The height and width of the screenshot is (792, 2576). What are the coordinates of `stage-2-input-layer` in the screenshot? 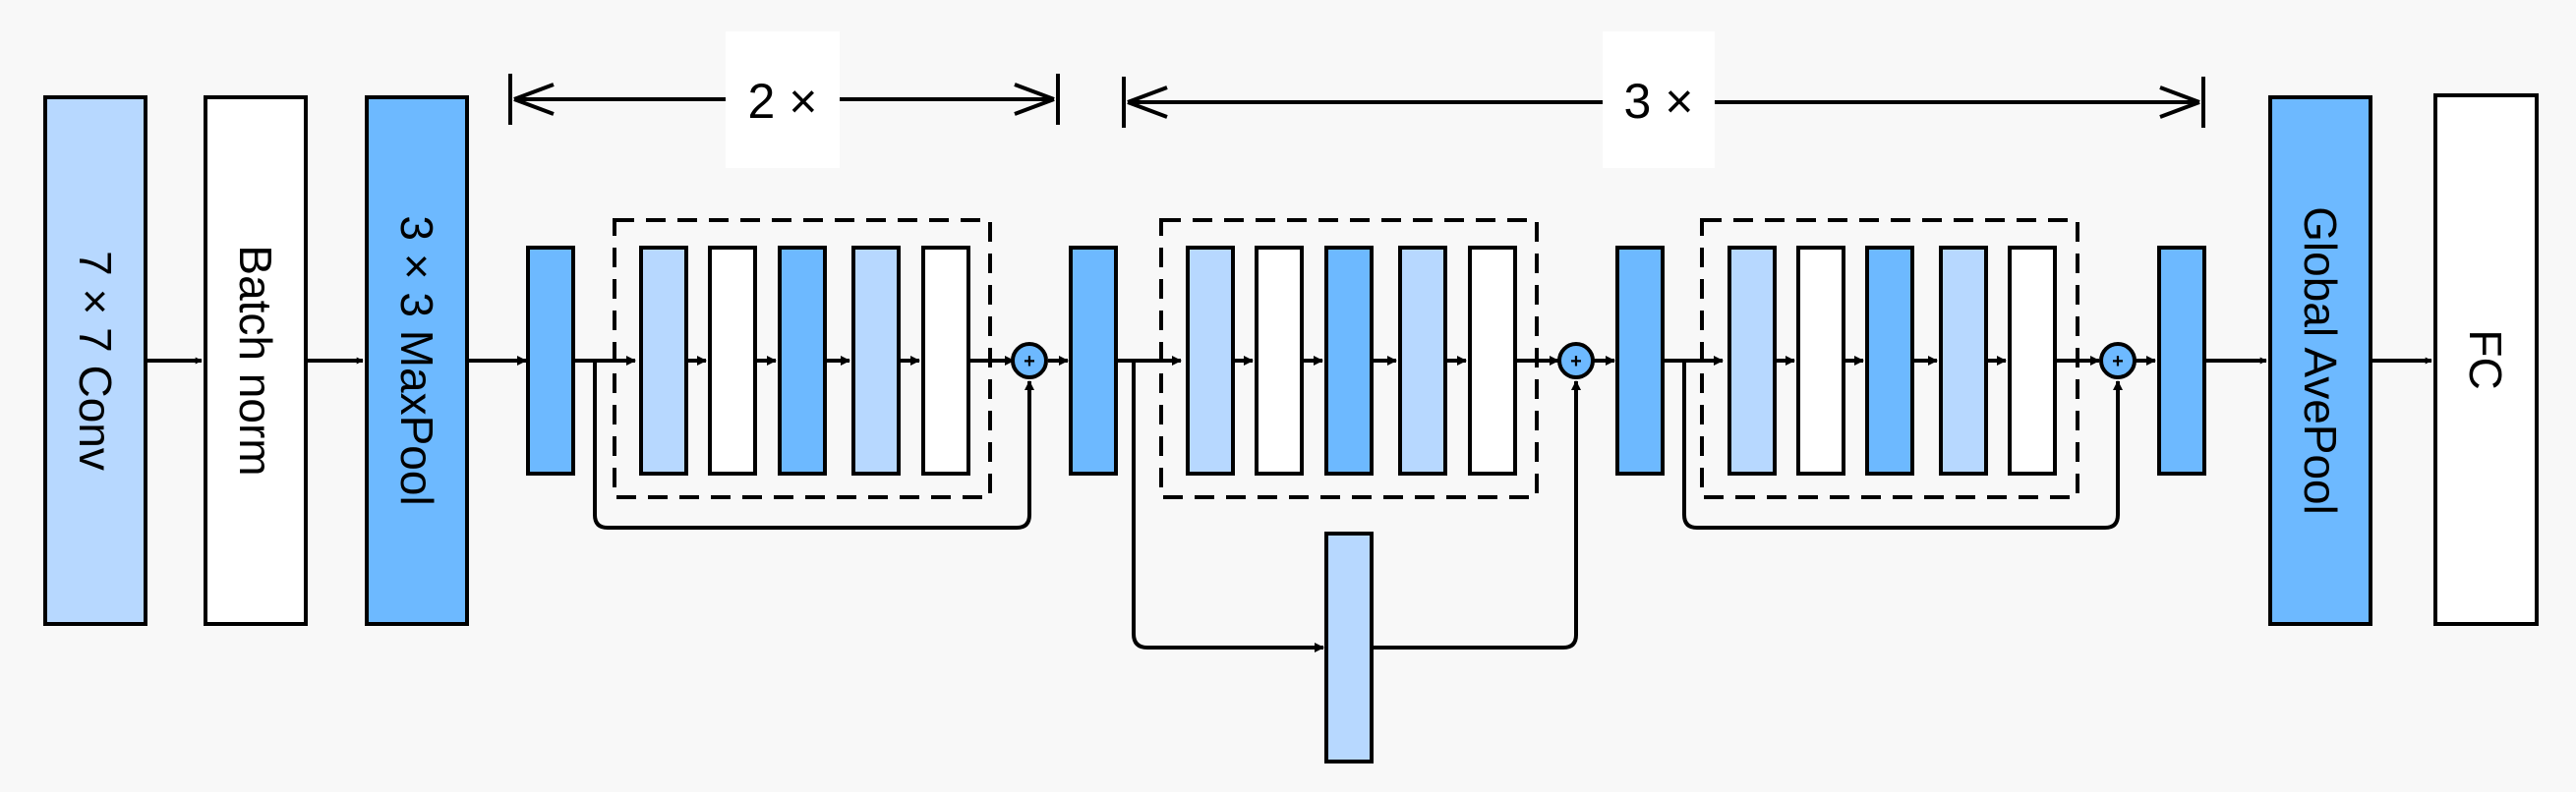 It's located at (1093, 361).